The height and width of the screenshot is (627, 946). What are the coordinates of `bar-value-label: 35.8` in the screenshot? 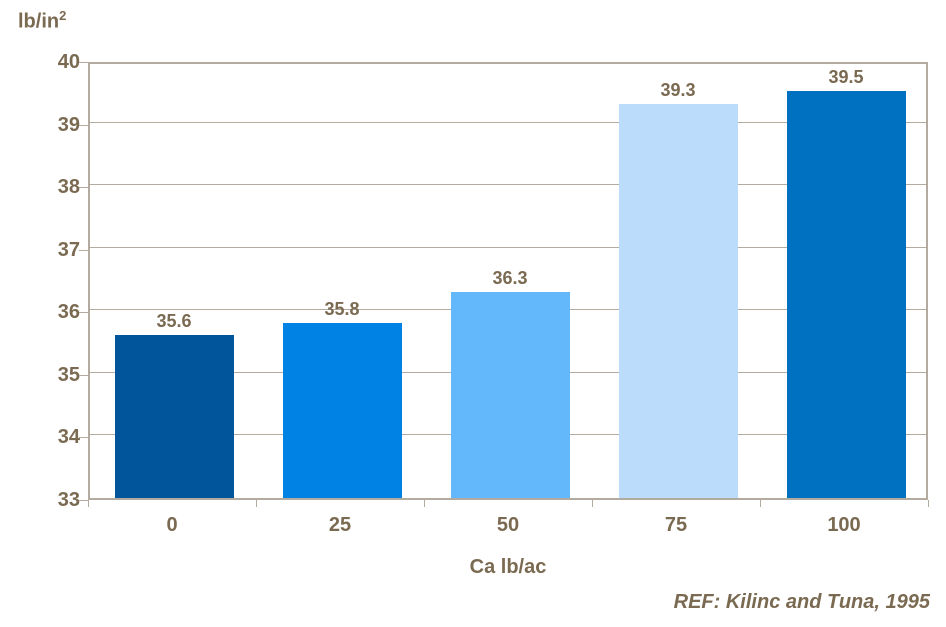 It's located at (342, 308).